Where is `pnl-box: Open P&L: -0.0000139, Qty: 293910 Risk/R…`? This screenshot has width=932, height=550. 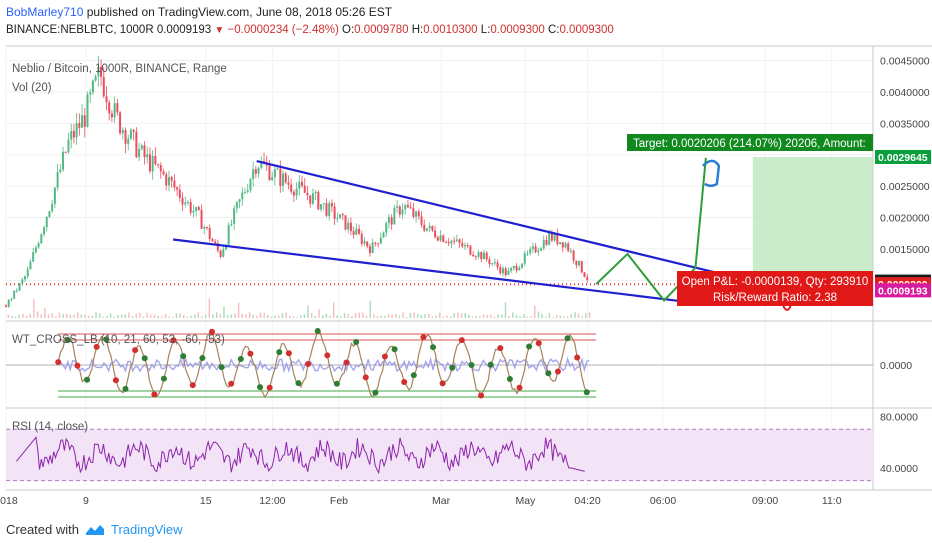 pnl-box: Open P&L: -0.0000139, Qty: 293910 Risk/R… is located at coordinates (775, 288).